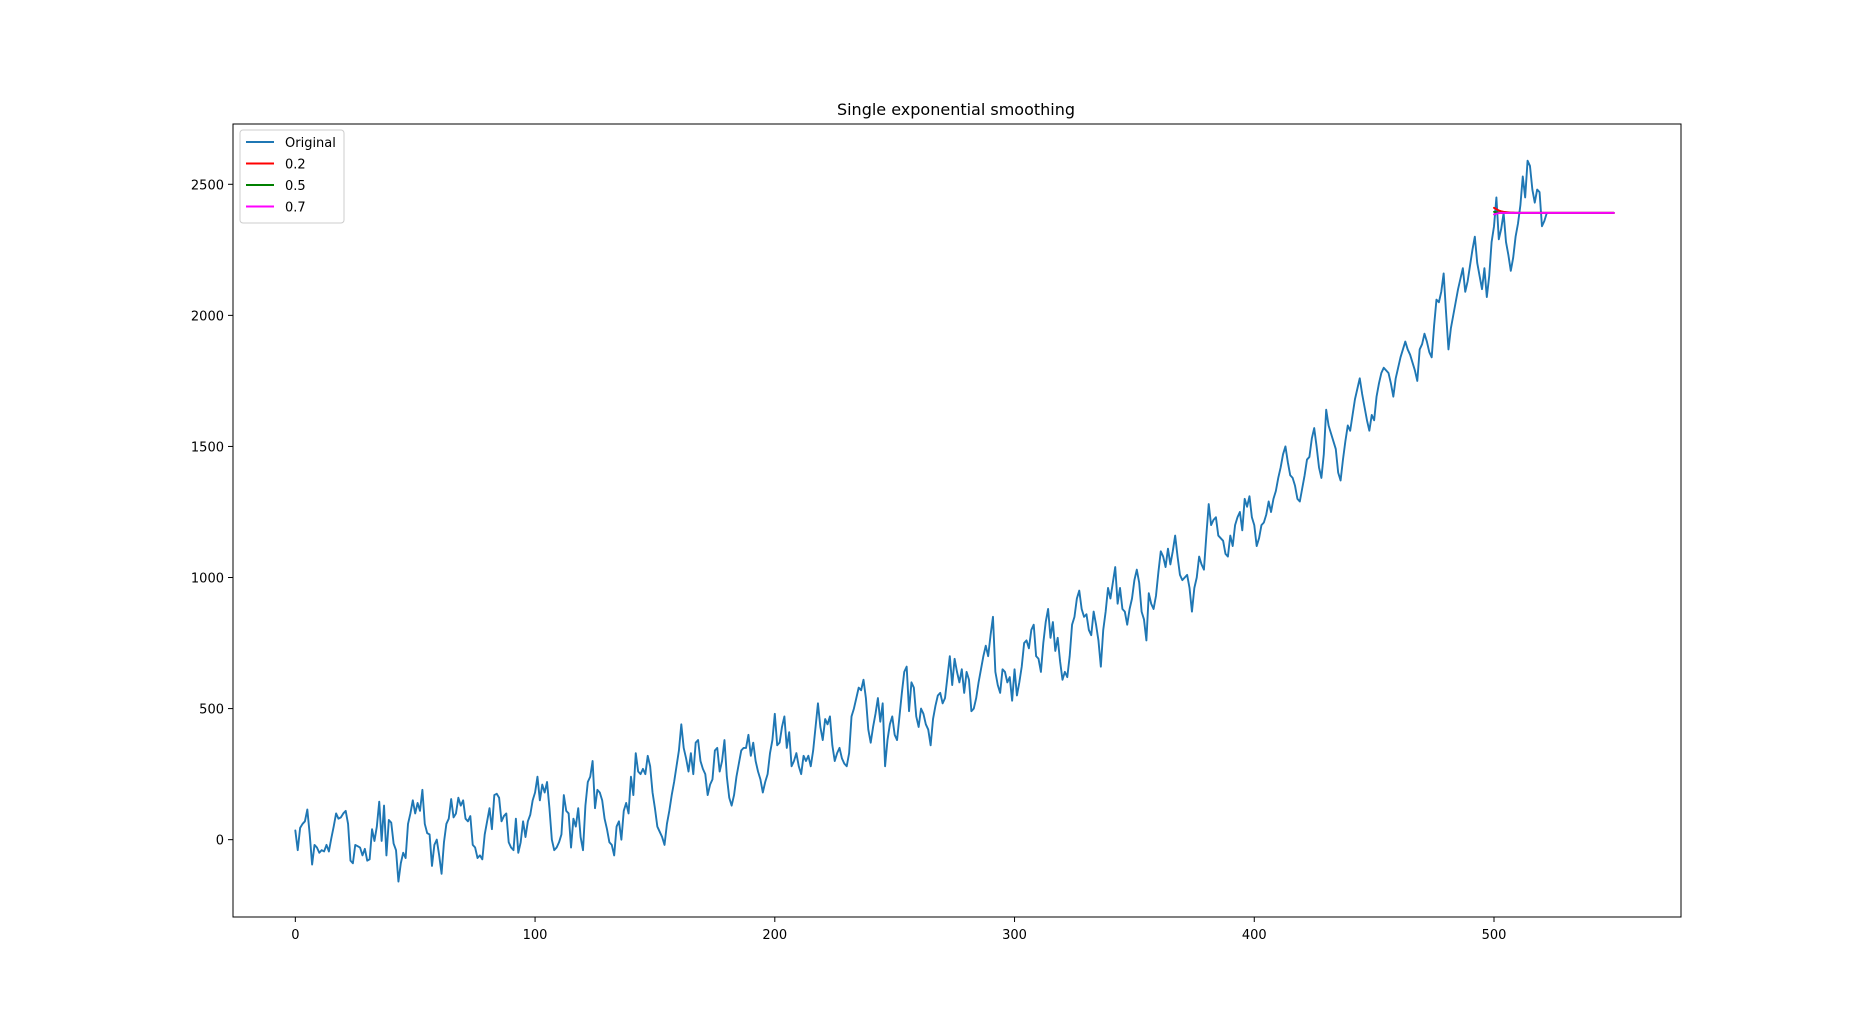 Image resolution: width=1855 pixels, height=1022 pixels. What do you see at coordinates (207, 447) in the screenshot?
I see `y-tick-label: 1500` at bounding box center [207, 447].